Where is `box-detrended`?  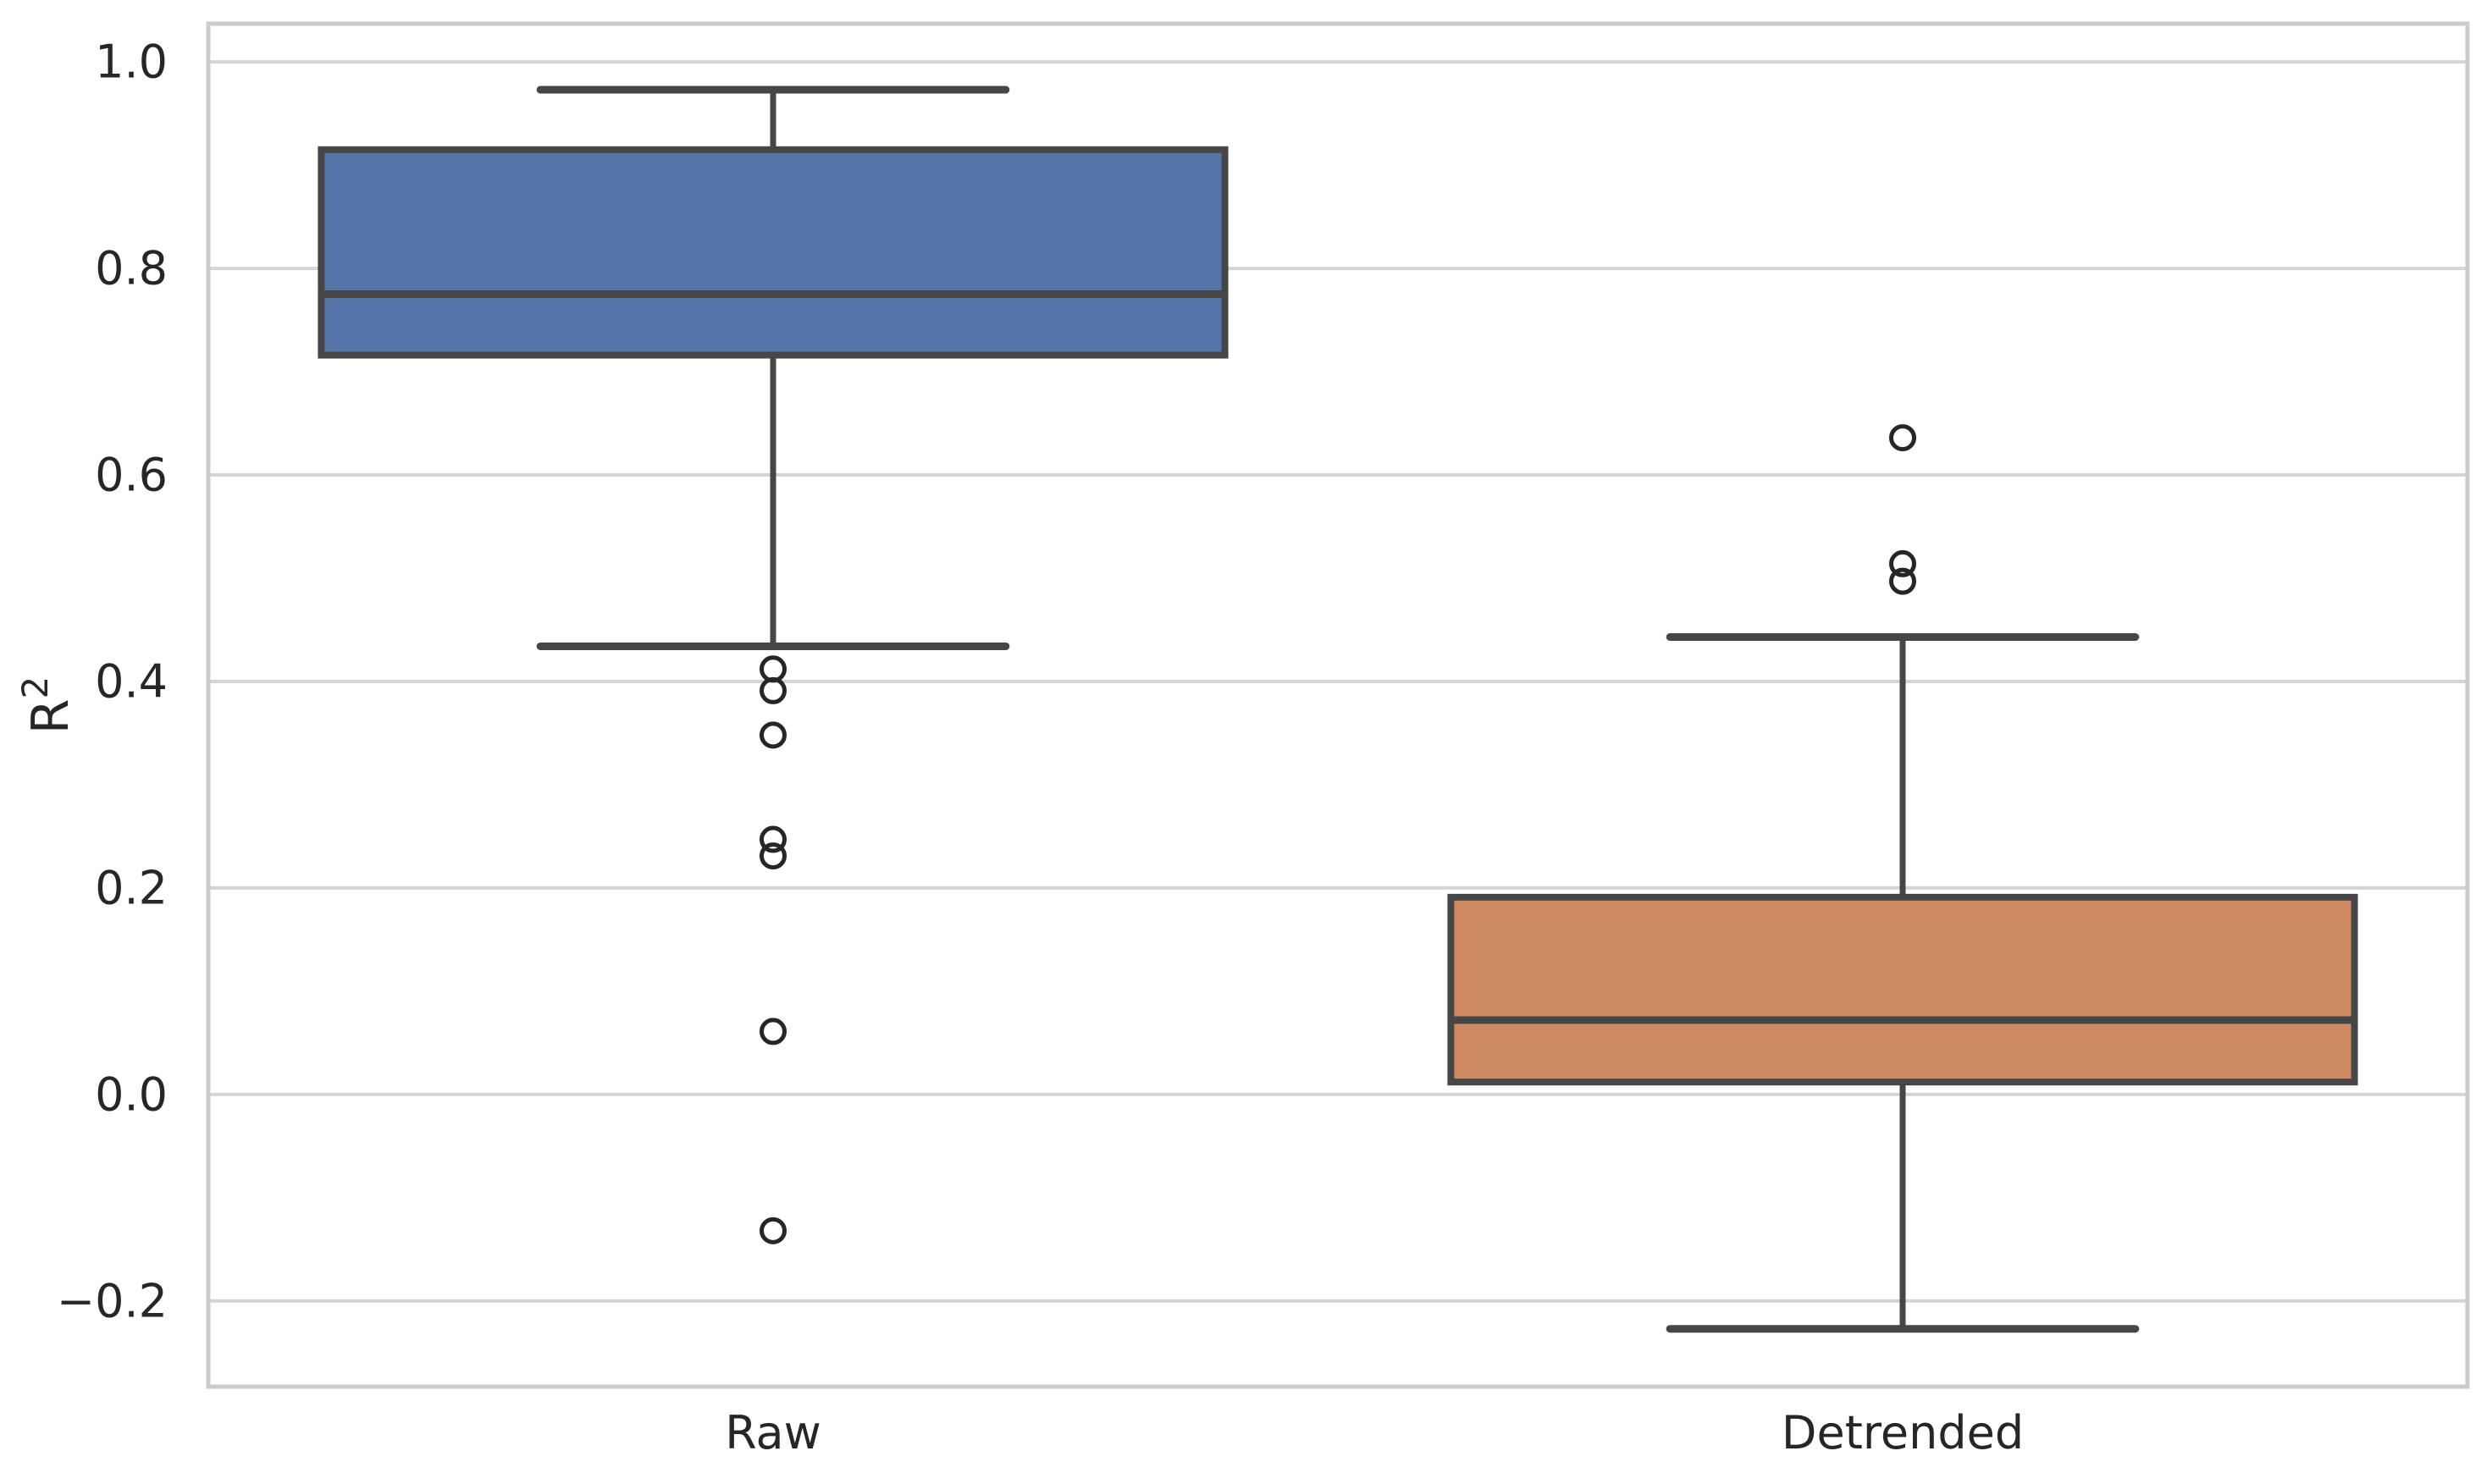 box-detrended is located at coordinates (1902, 989).